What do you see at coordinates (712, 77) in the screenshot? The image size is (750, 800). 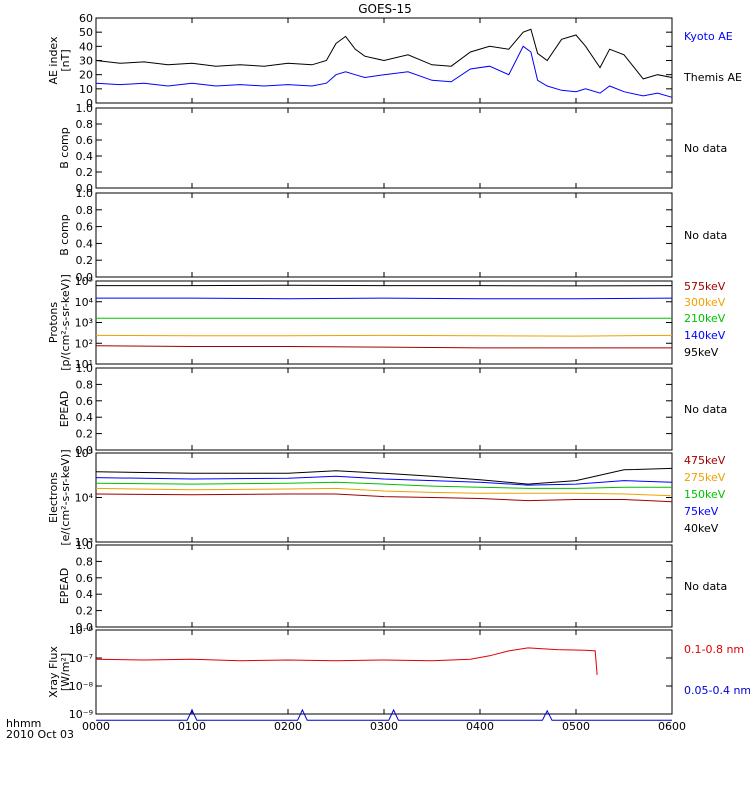 I see `legend-entry: Themis AE` at bounding box center [712, 77].